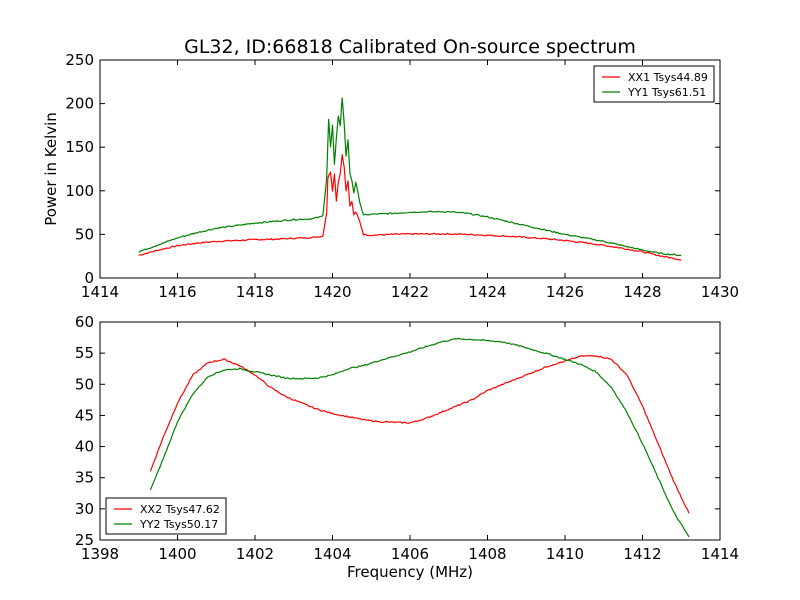  Describe the element at coordinates (79, 104) in the screenshot. I see `top-y-tick-label-4: 200` at that location.